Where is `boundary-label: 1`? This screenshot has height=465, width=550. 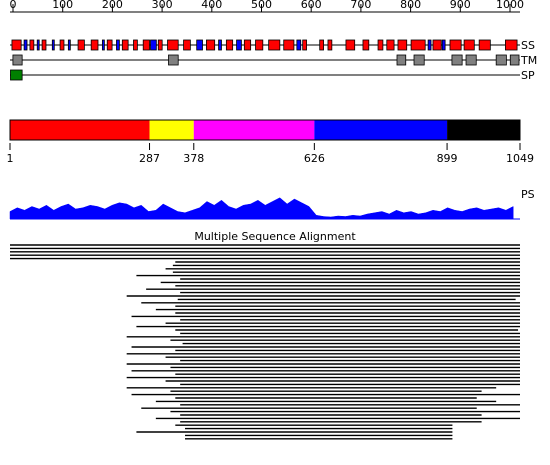
boundary-label: 1 is located at coordinates (10, 158).